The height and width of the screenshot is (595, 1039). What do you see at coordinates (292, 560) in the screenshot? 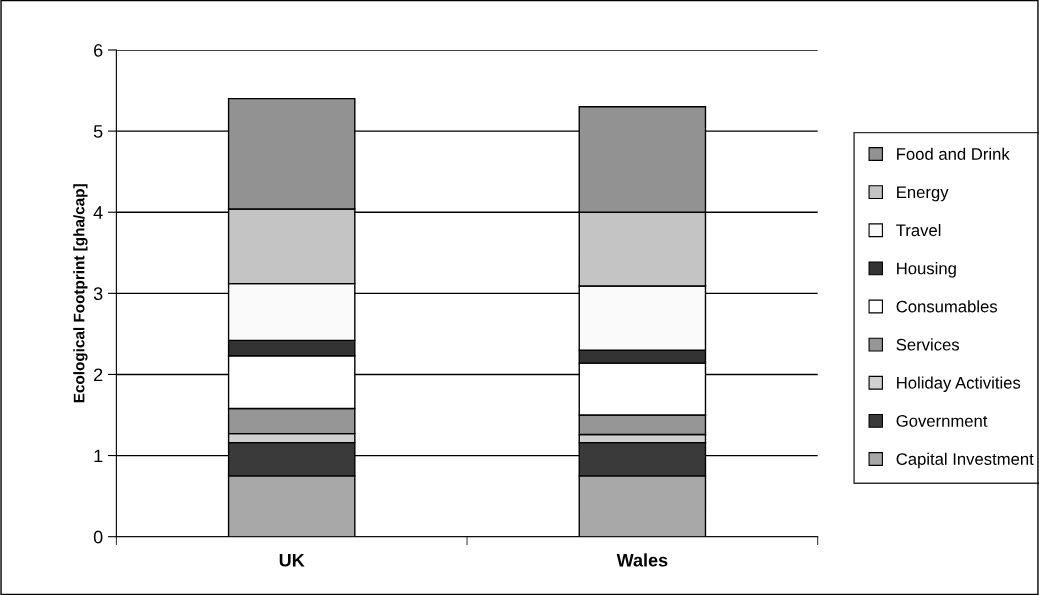
I see `x-tick-label: UK` at bounding box center [292, 560].